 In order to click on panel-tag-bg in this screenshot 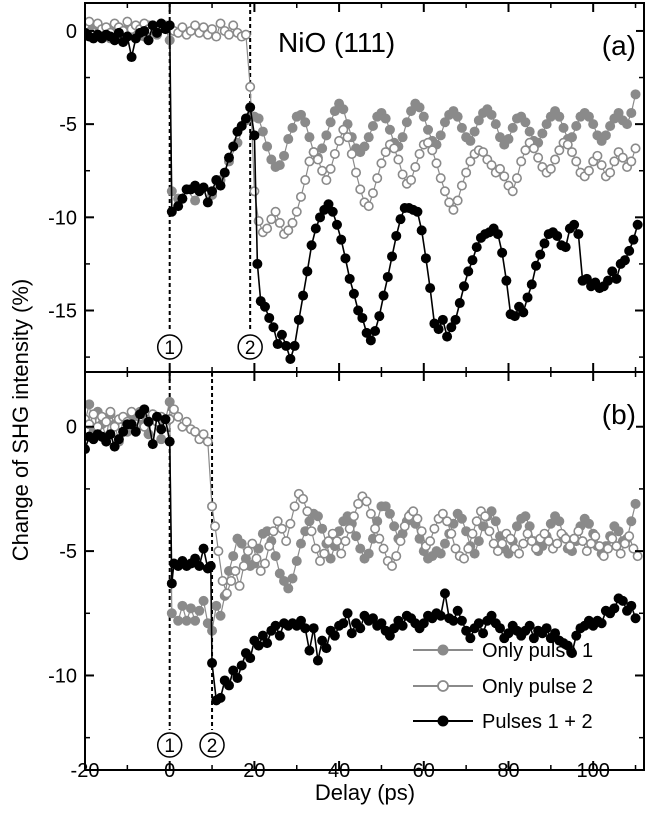, I will do `click(598, 45)`.